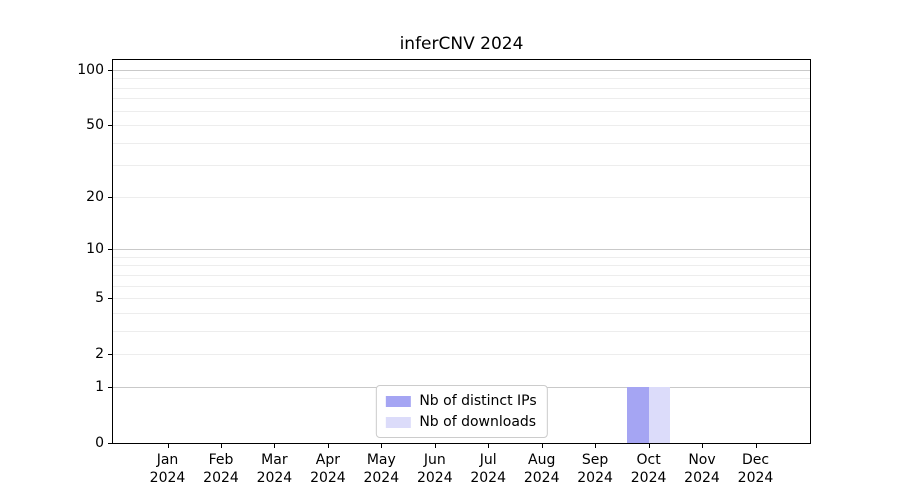 The image size is (900, 500). What do you see at coordinates (398, 422) in the screenshot?
I see `legend-swatch-downloads` at bounding box center [398, 422].